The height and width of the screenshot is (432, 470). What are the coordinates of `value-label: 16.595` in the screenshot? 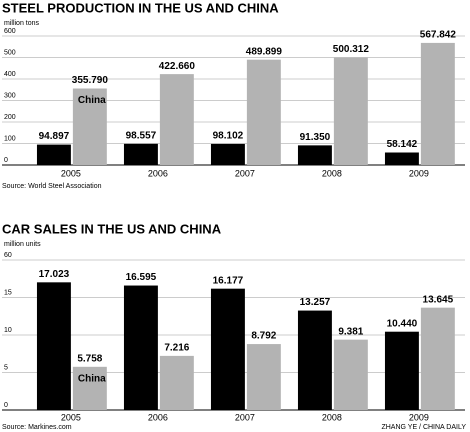 It's located at (141, 277).